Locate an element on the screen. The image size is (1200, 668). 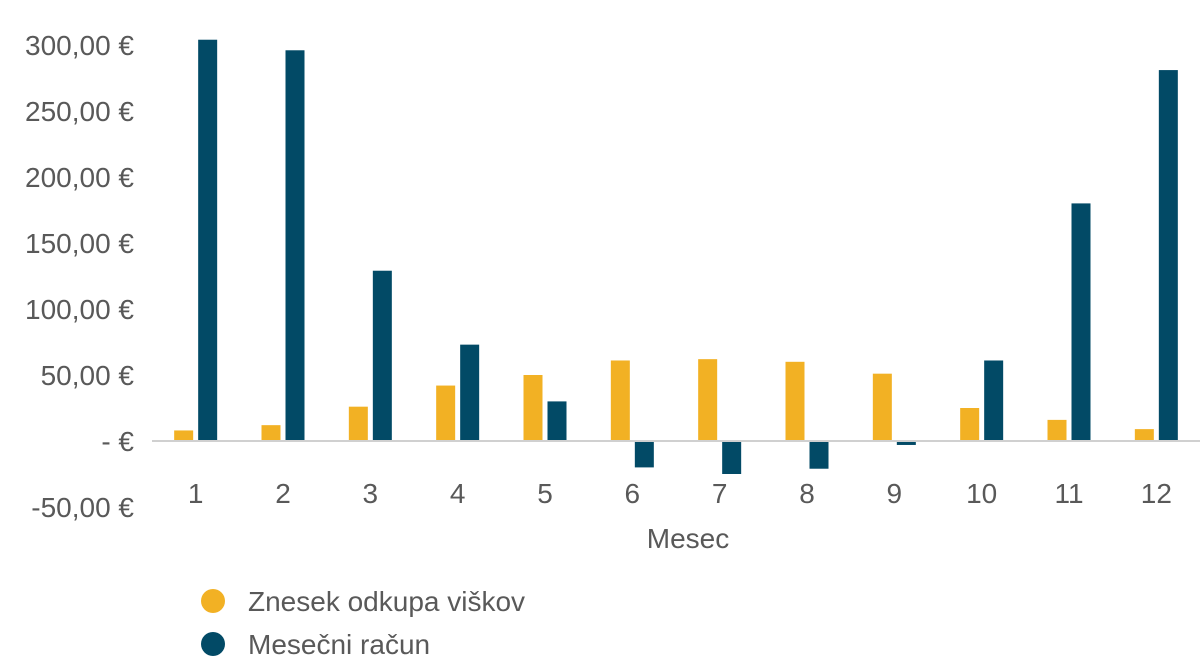
x-tick-label: 2 is located at coordinates (283, 493).